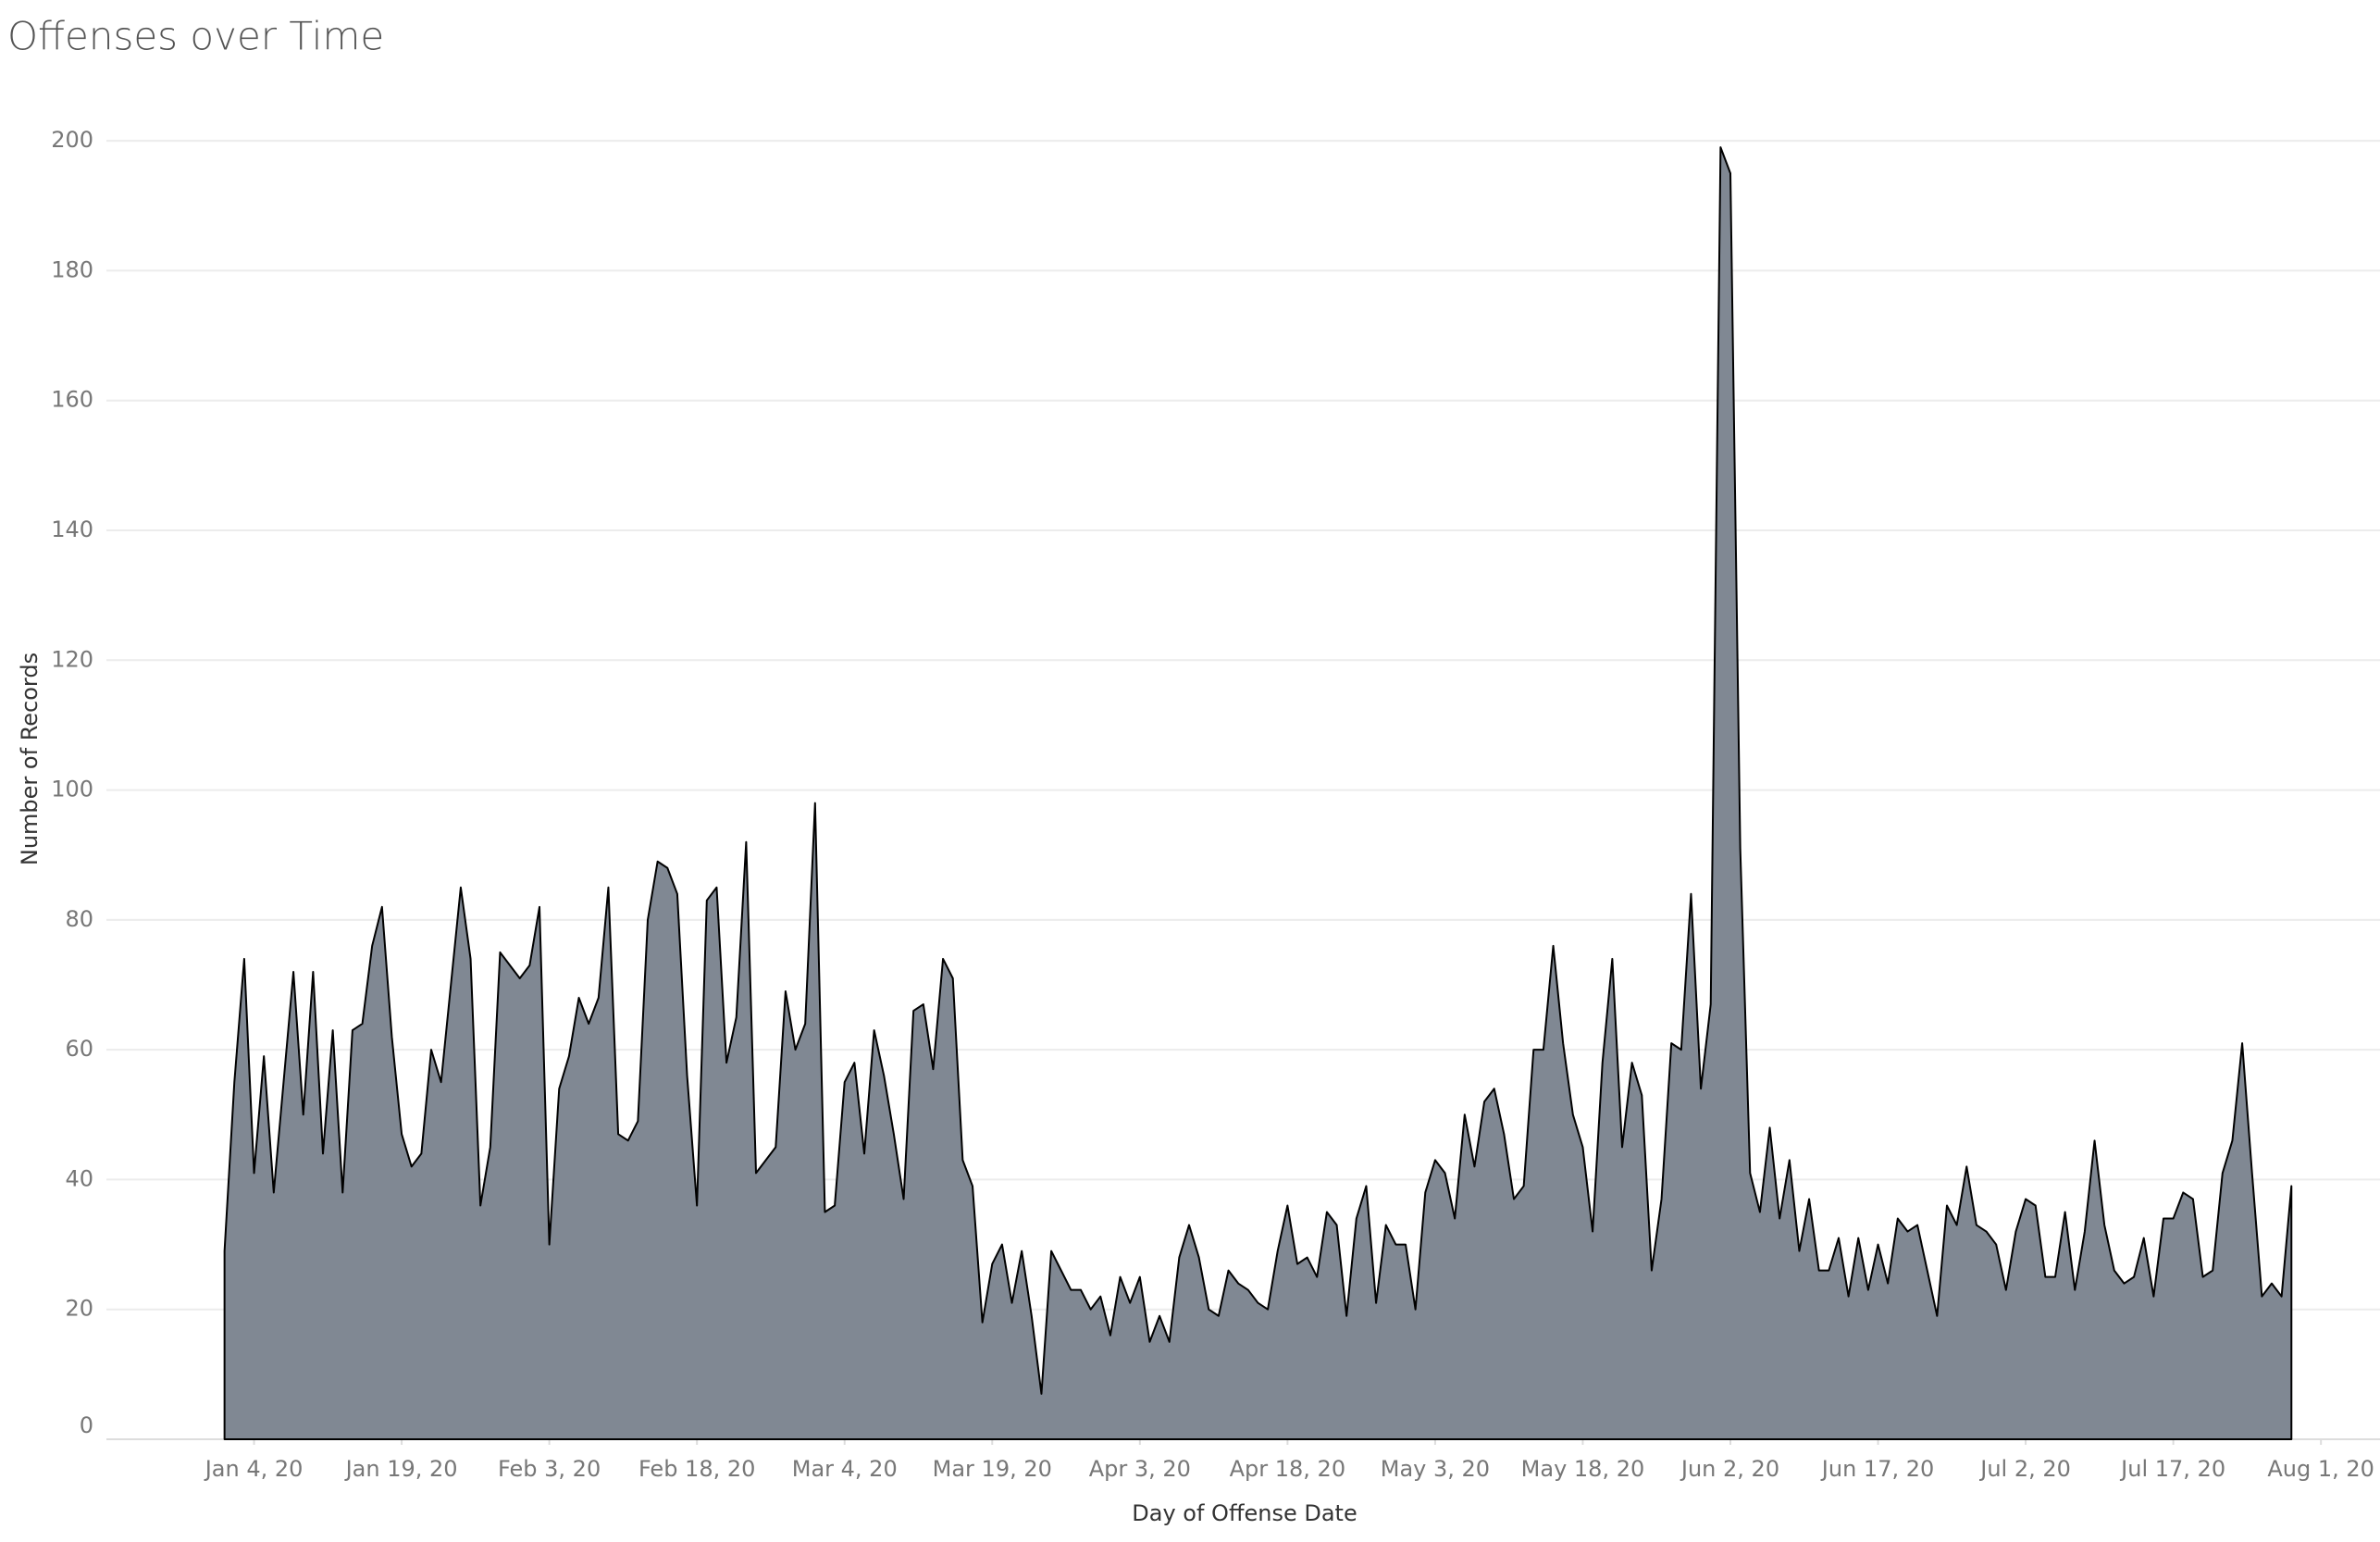 The image size is (2380, 1542). What do you see at coordinates (1244, 1513) in the screenshot?
I see `x-axis-title: Day of Offense Date` at bounding box center [1244, 1513].